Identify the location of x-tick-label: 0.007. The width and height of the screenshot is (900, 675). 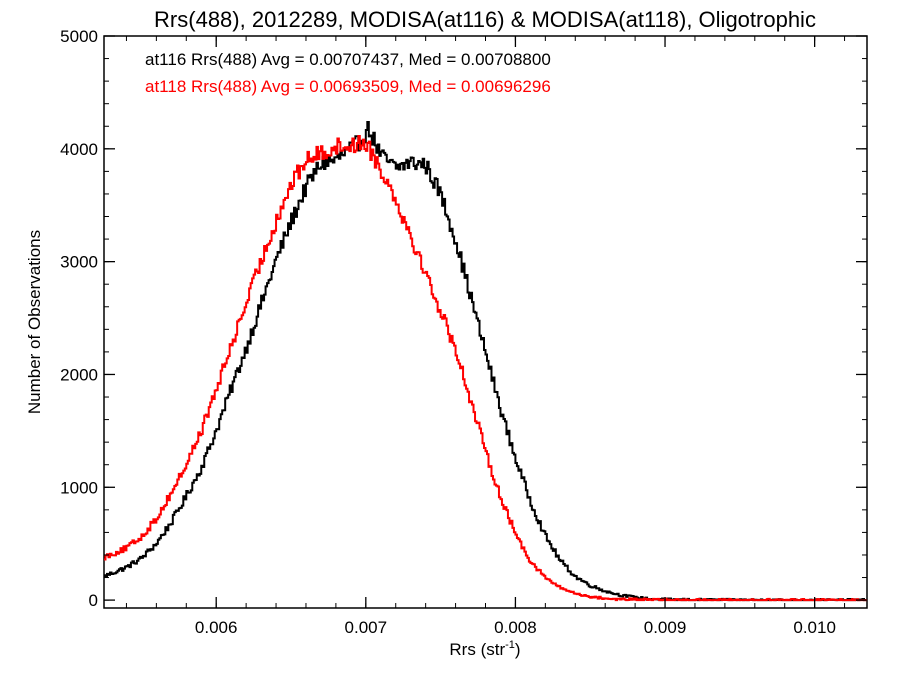
(366, 627).